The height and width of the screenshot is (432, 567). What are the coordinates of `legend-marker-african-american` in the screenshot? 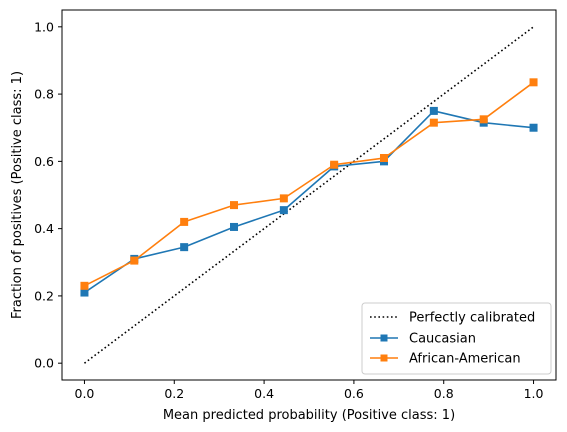 It's located at (384, 358).